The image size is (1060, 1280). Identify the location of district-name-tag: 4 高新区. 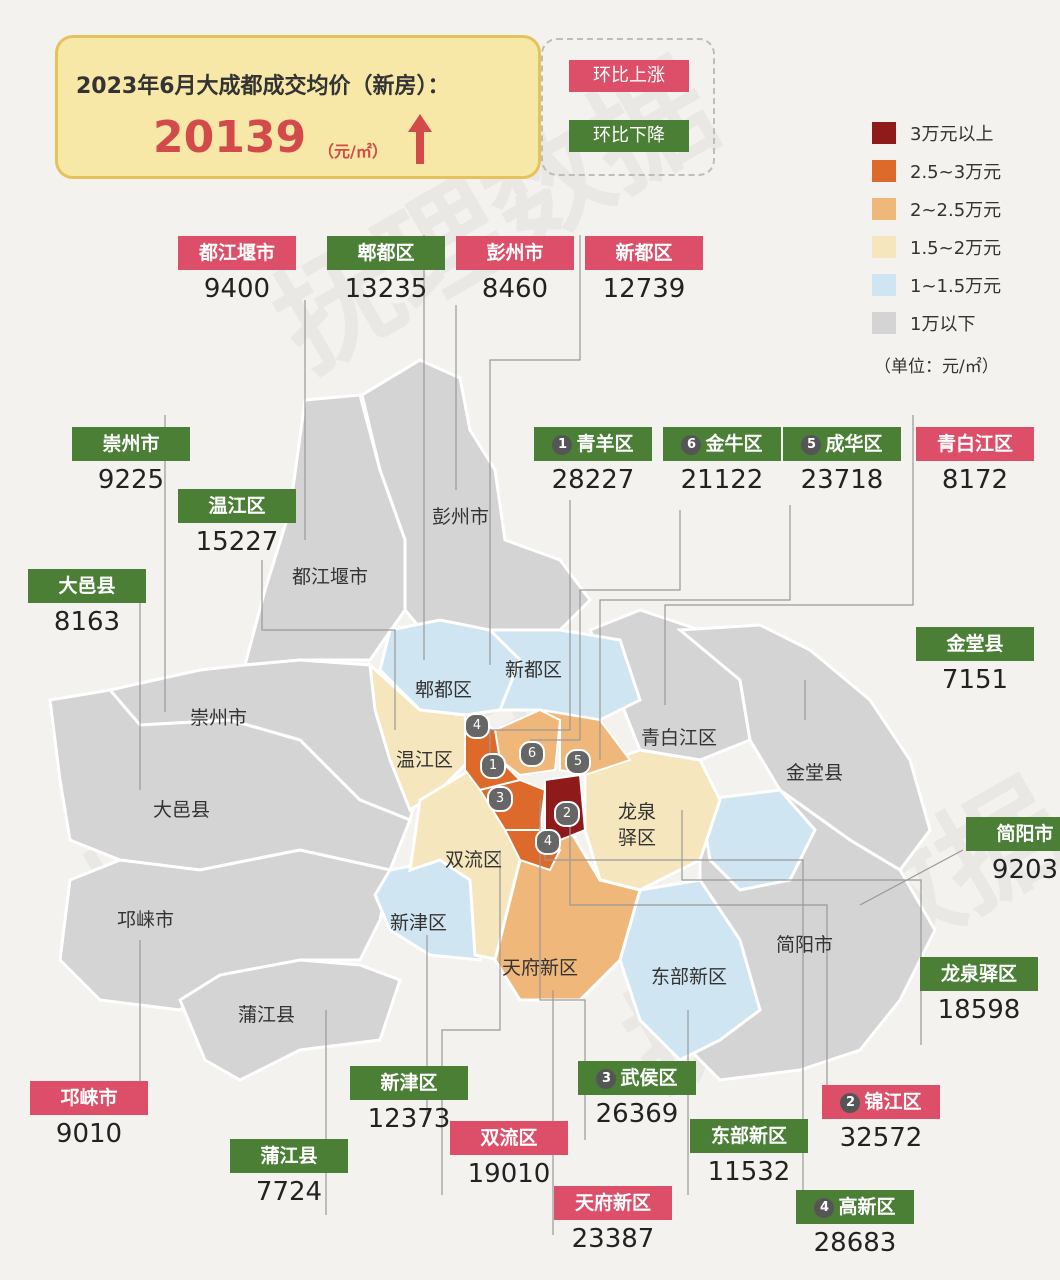
(855, 1207).